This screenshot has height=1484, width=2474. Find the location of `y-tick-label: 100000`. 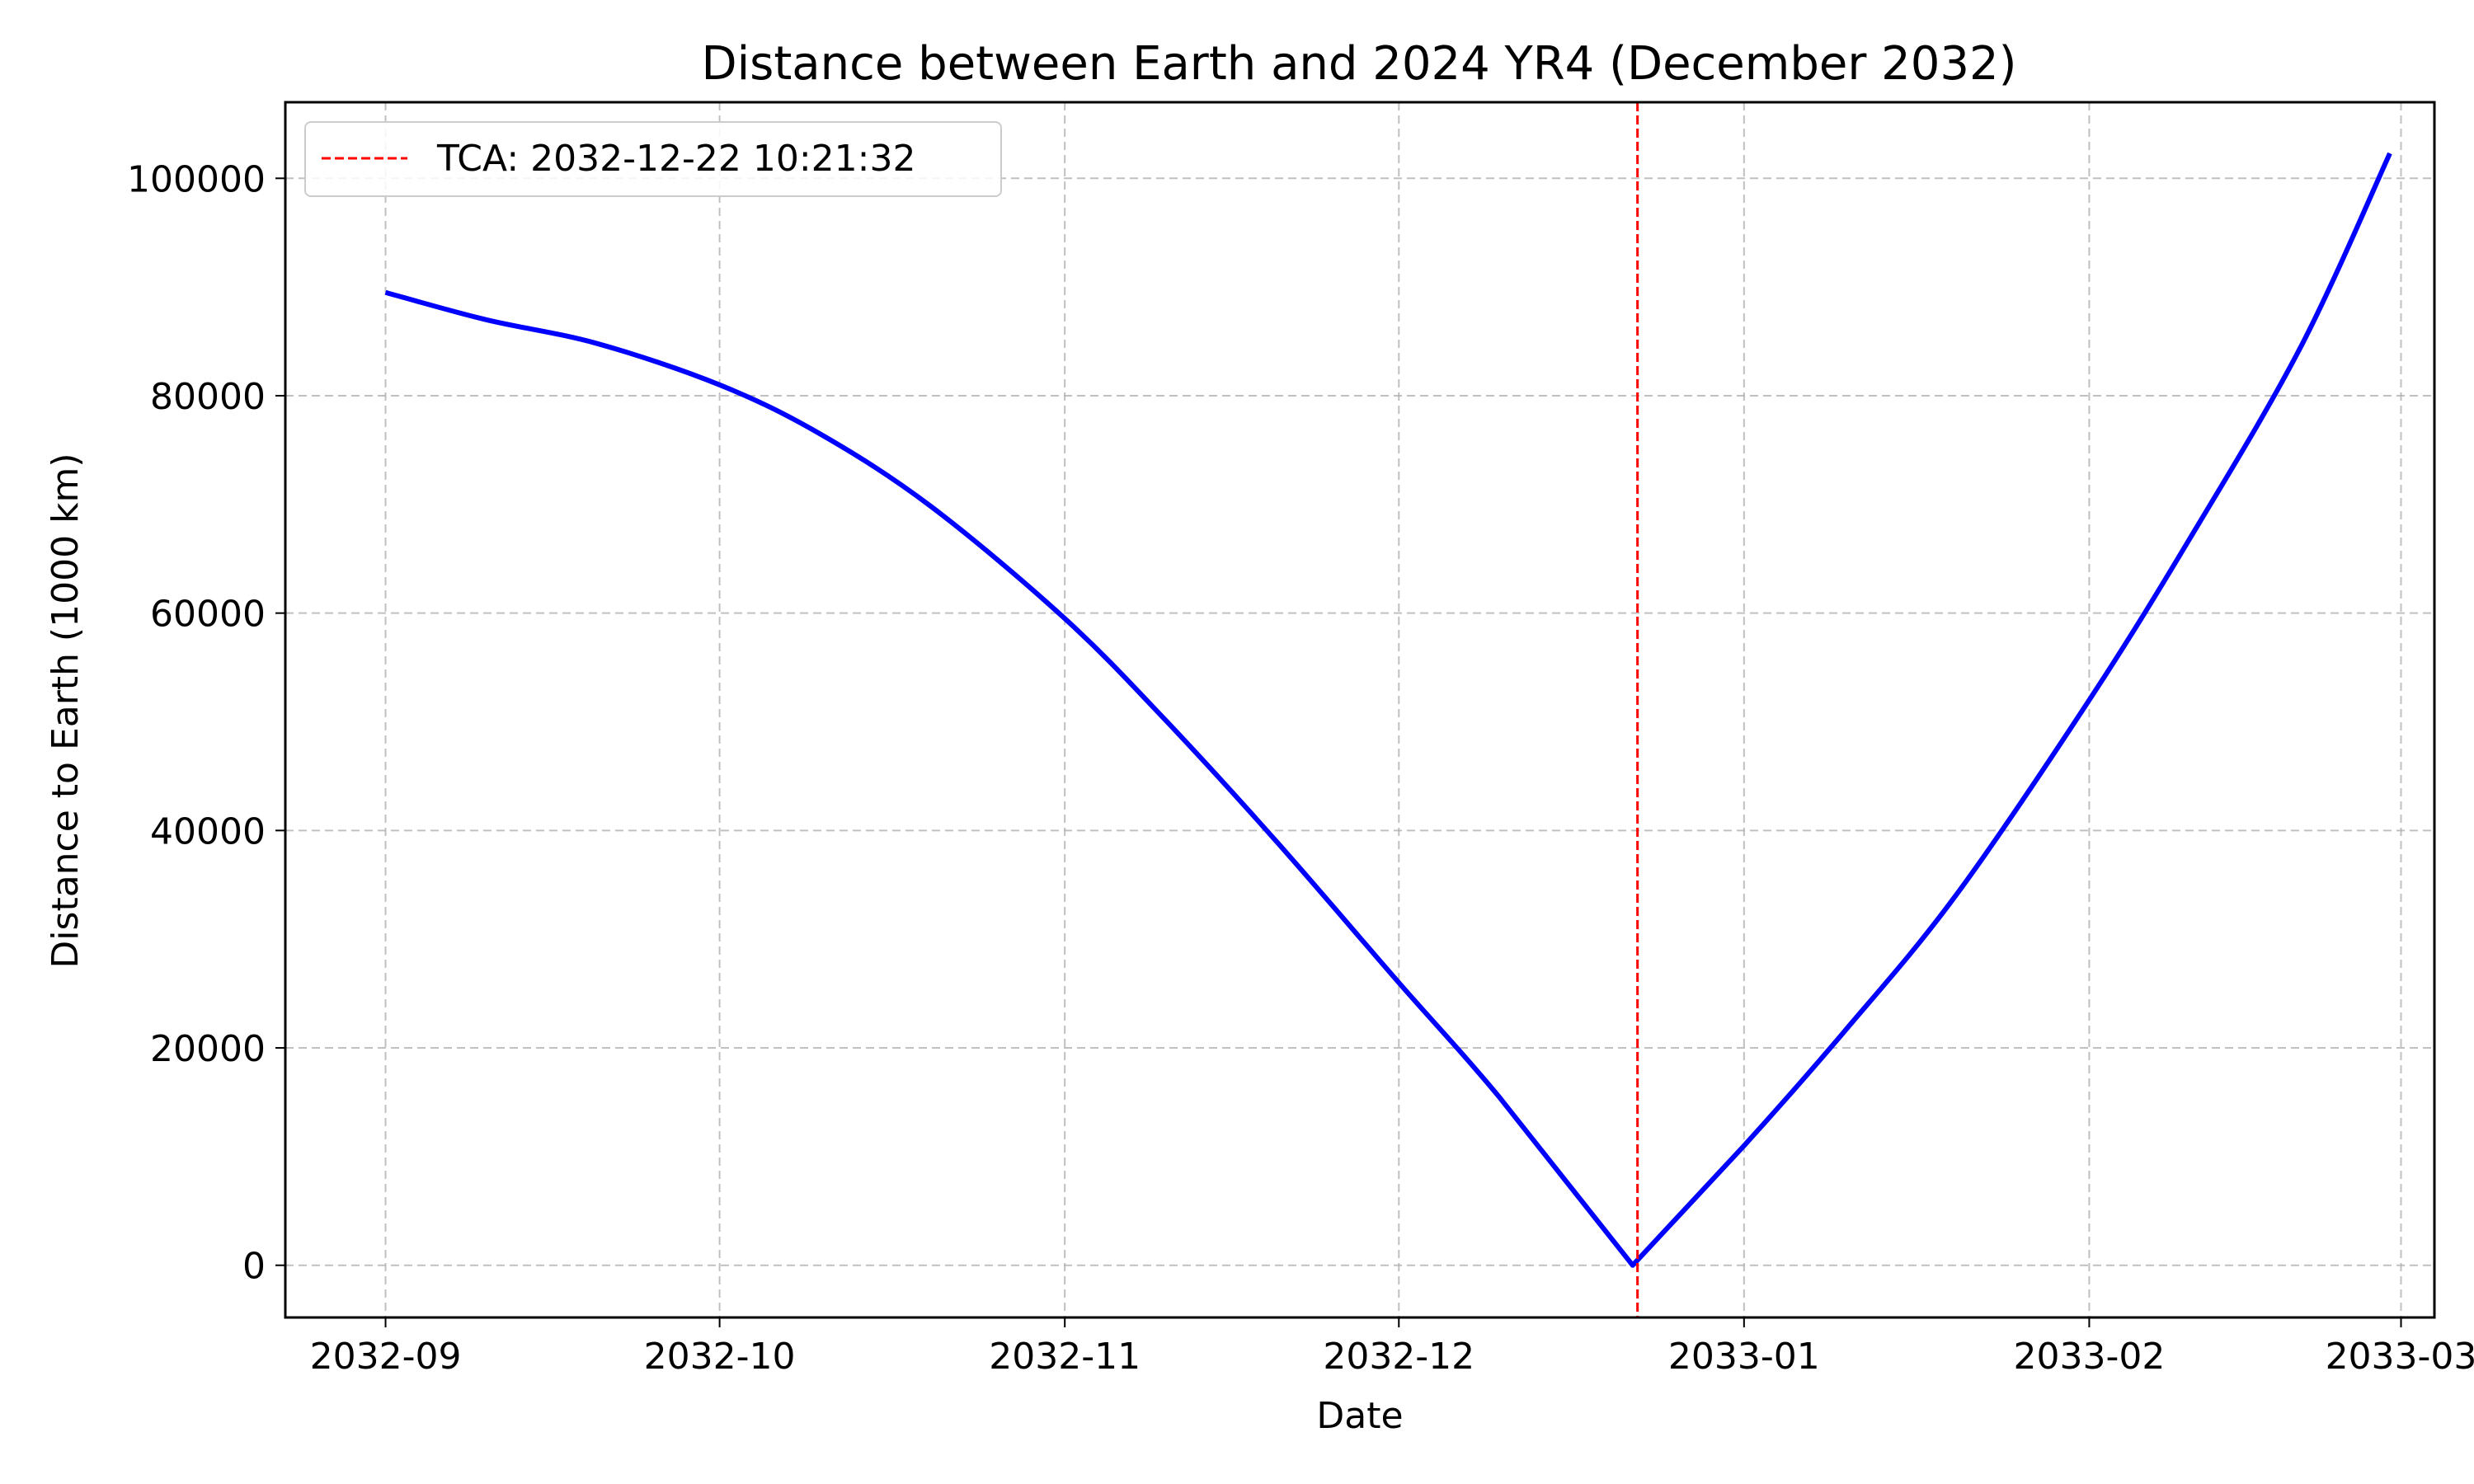

y-tick-label: 100000 is located at coordinates (196, 179).